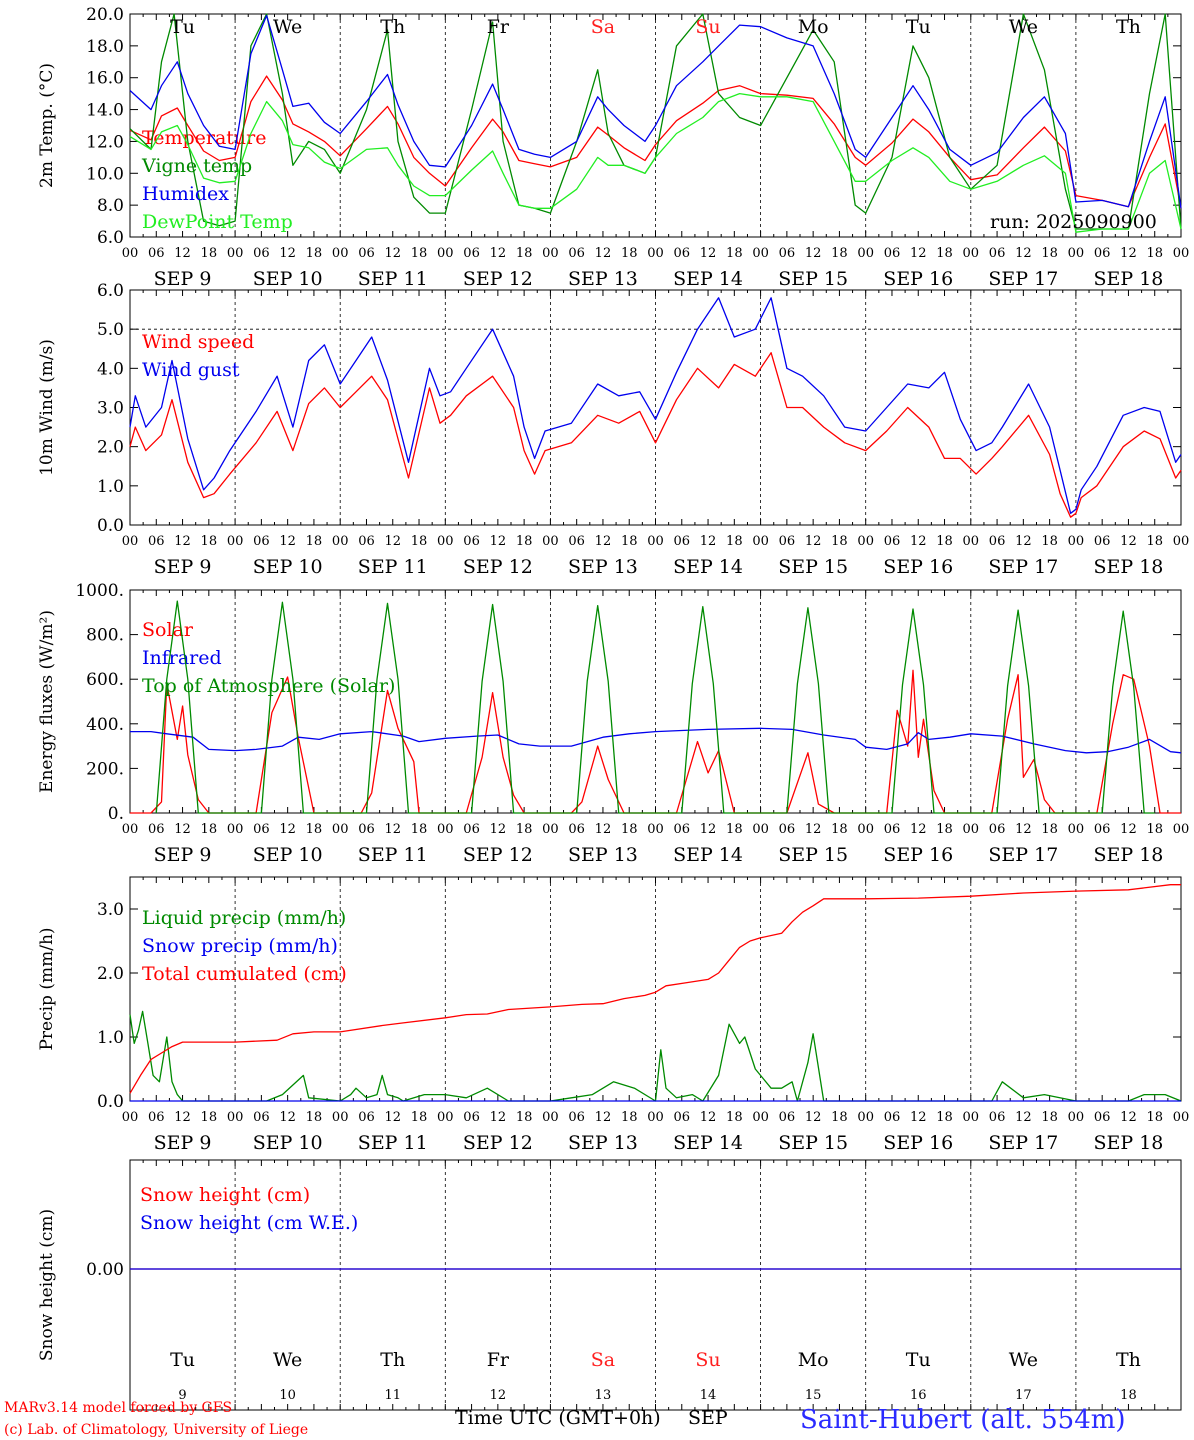  What do you see at coordinates (655, 701) in the screenshot?
I see `plot-frame` at bounding box center [655, 701].